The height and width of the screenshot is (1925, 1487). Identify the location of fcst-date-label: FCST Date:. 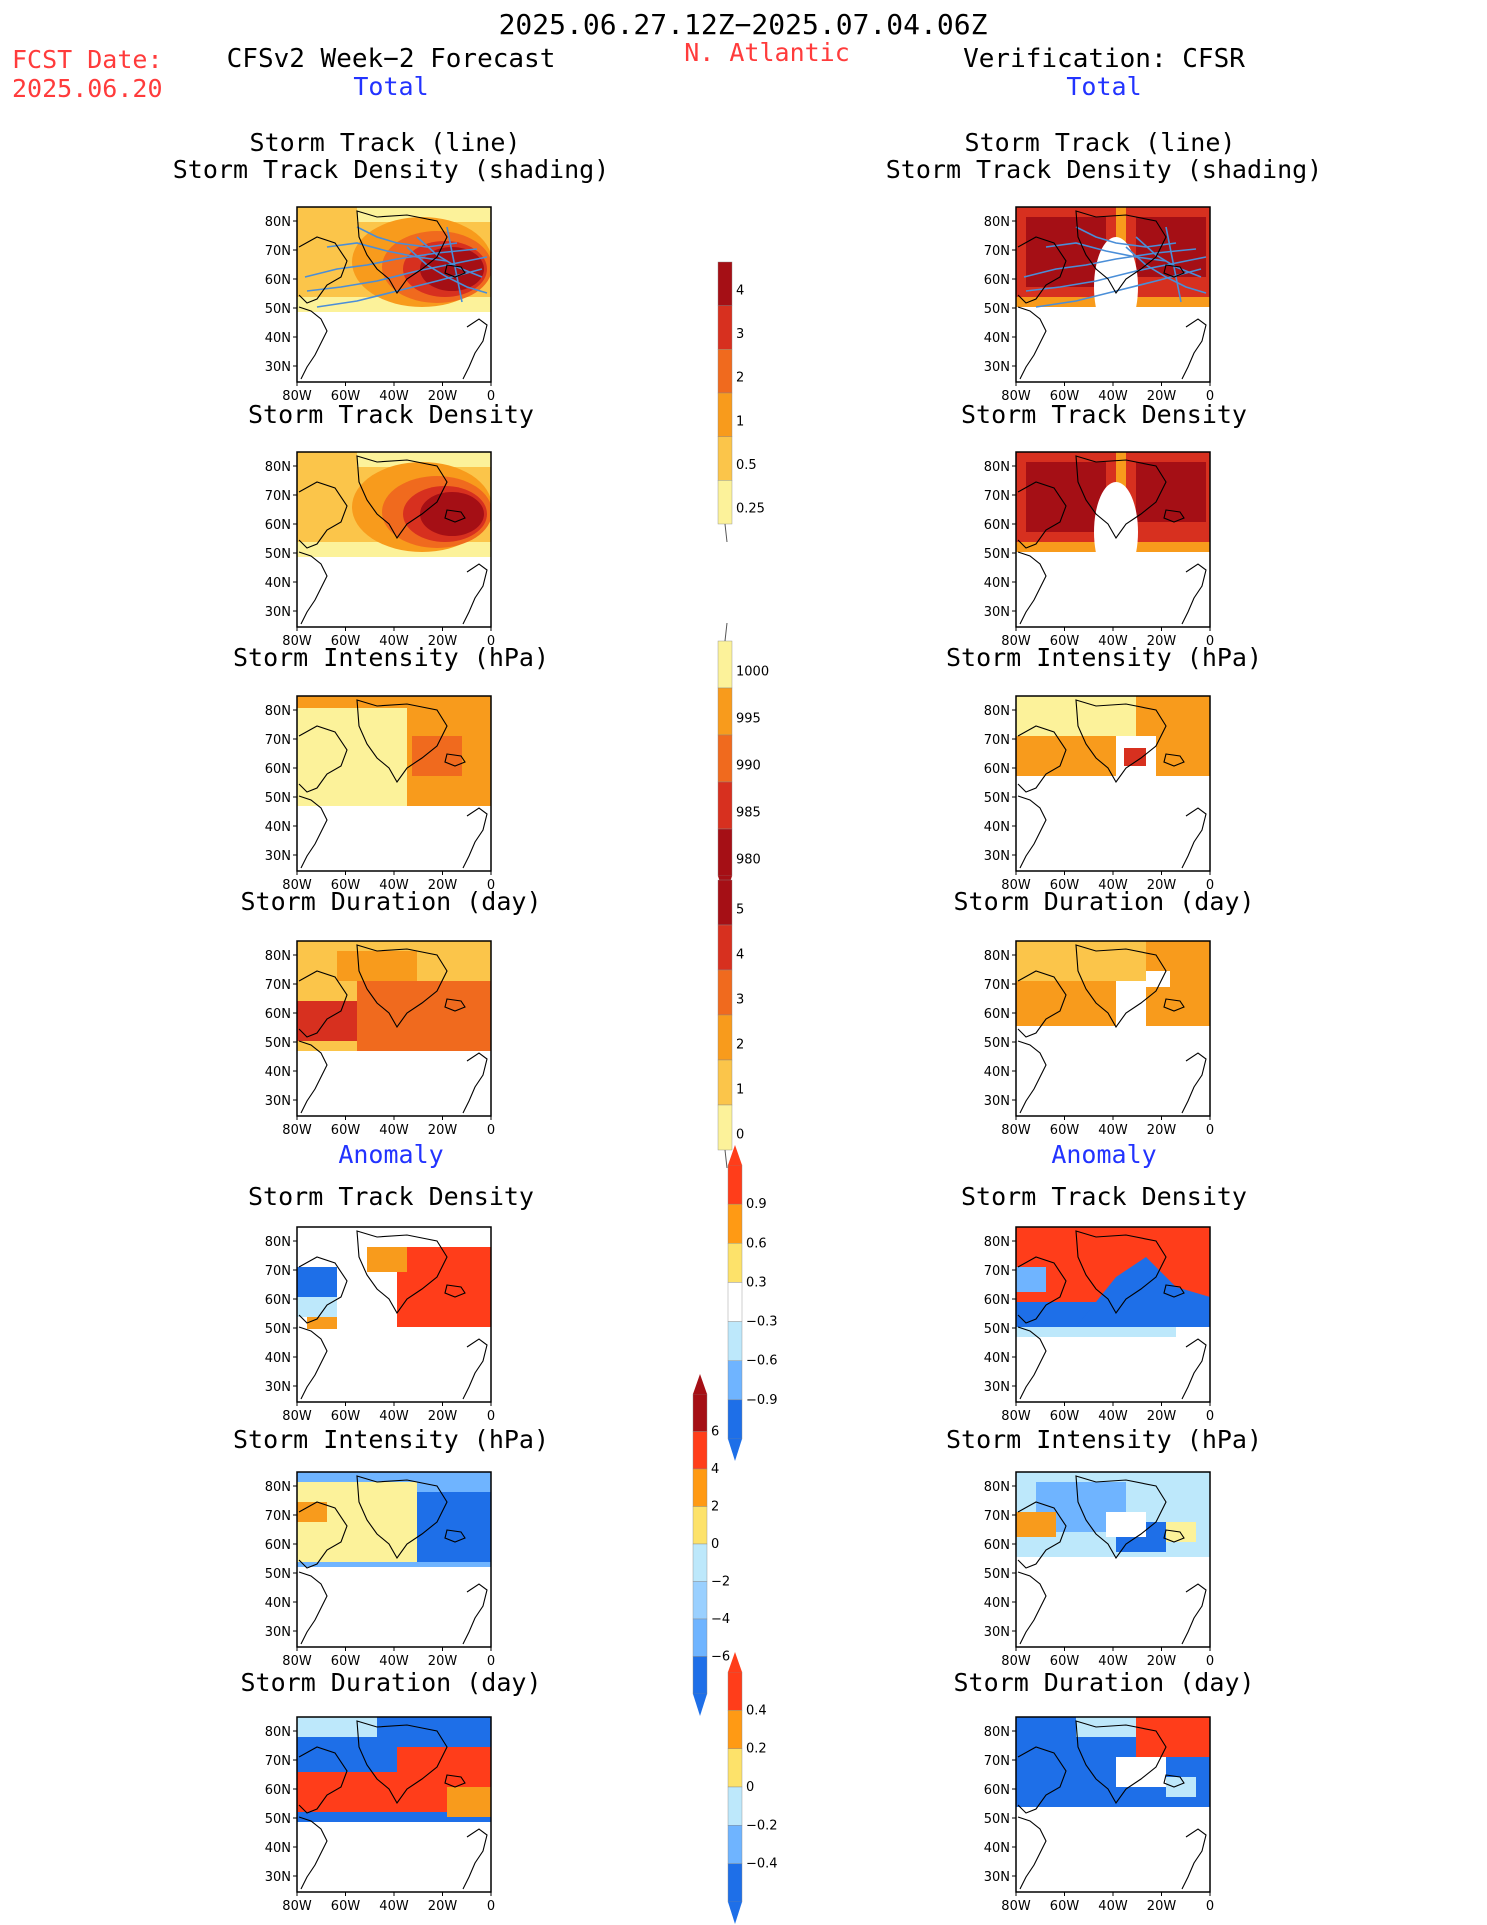
(87, 59).